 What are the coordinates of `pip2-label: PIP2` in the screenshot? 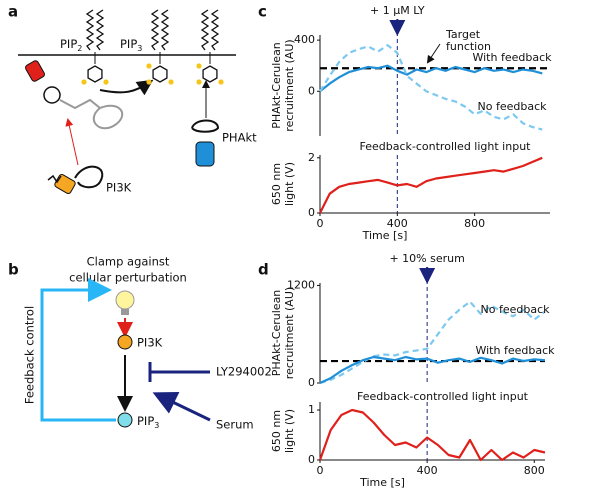 It's located at (71, 45).